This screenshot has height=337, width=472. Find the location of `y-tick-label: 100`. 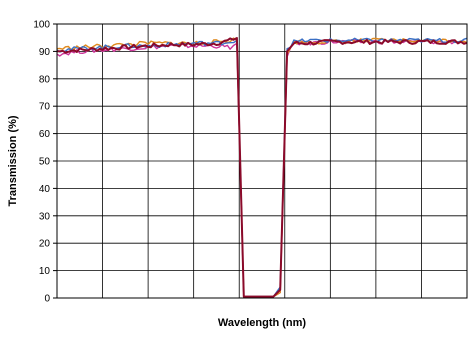

y-tick-label: 100 is located at coordinates (41, 25).